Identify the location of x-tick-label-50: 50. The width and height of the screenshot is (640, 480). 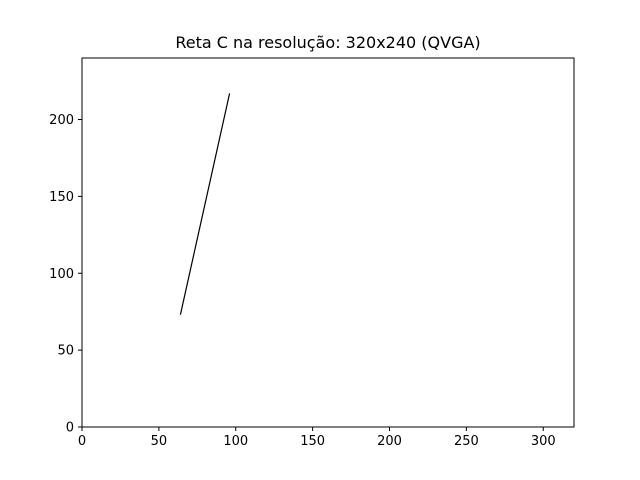
(159, 441).